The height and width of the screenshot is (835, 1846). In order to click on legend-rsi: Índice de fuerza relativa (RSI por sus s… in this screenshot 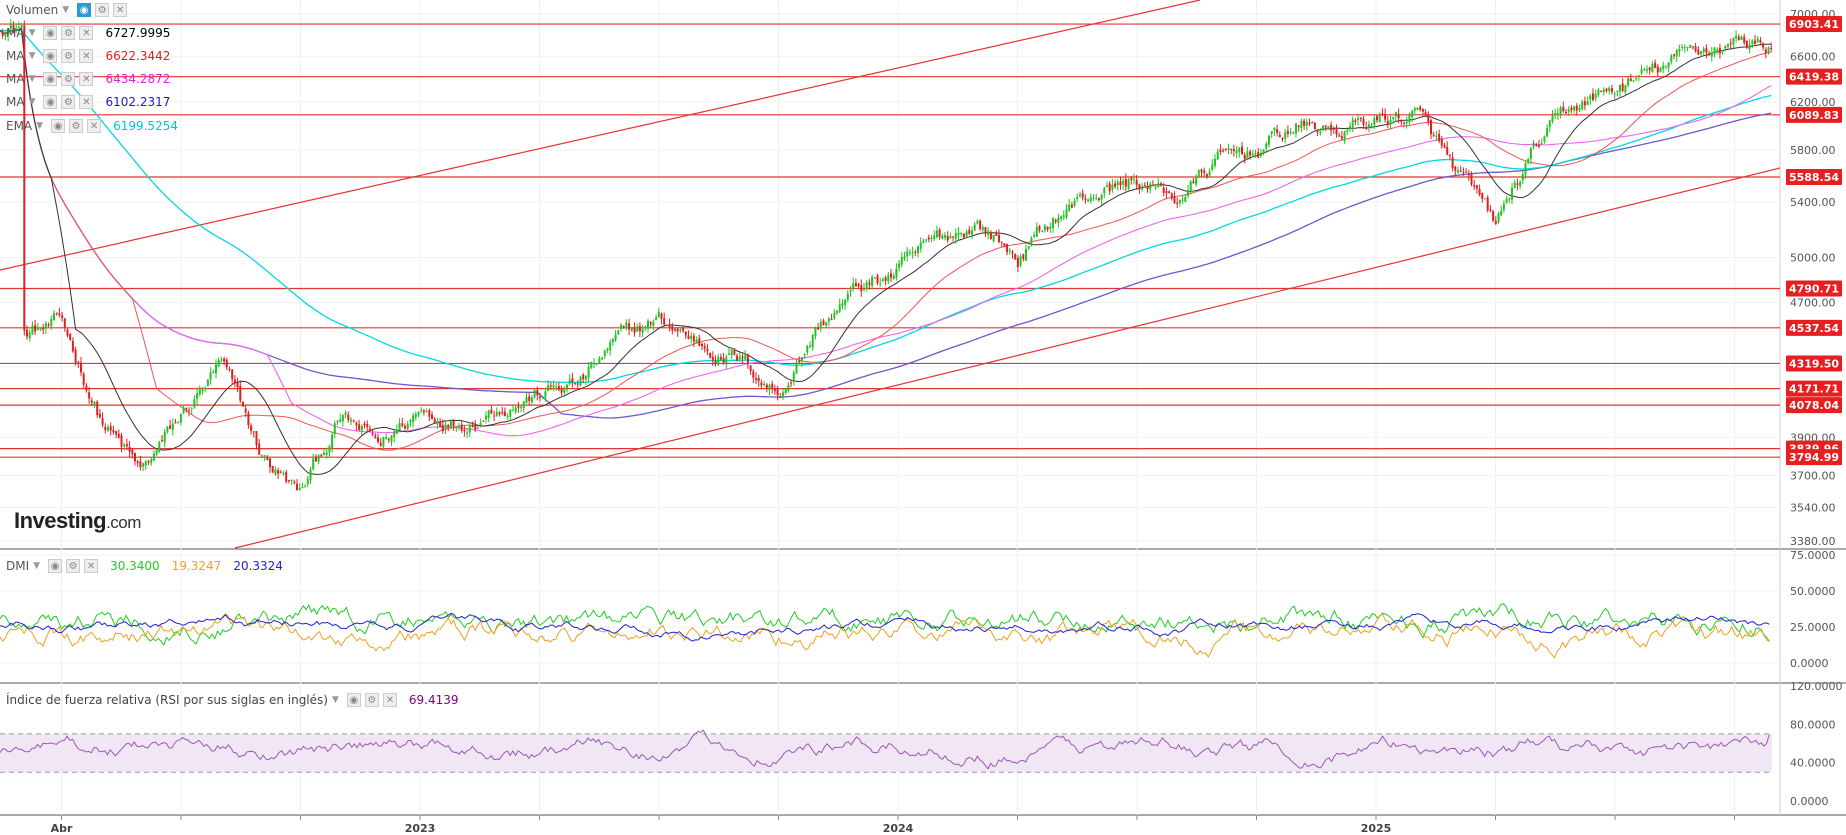, I will do `click(232, 700)`.